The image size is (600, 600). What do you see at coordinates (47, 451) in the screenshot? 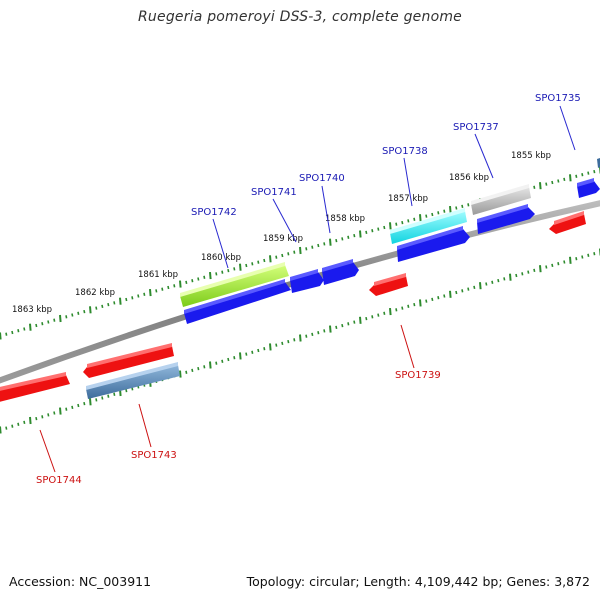
I see `leader-spo1744` at bounding box center [47, 451].